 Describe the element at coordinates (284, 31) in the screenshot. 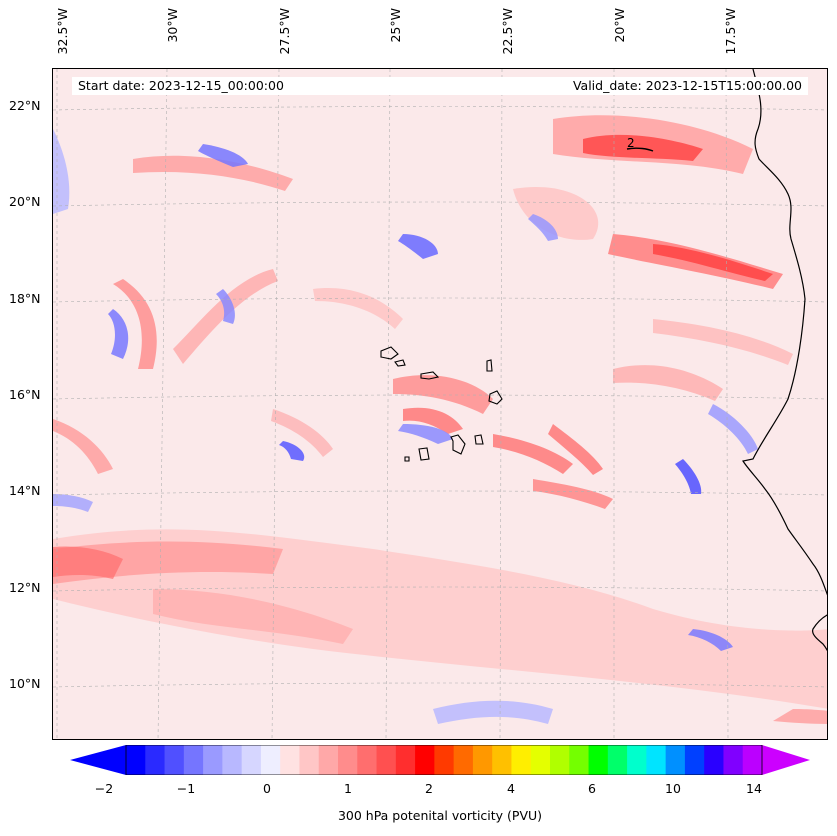

I see `lon-label-27.5w: 27.5°W` at that location.